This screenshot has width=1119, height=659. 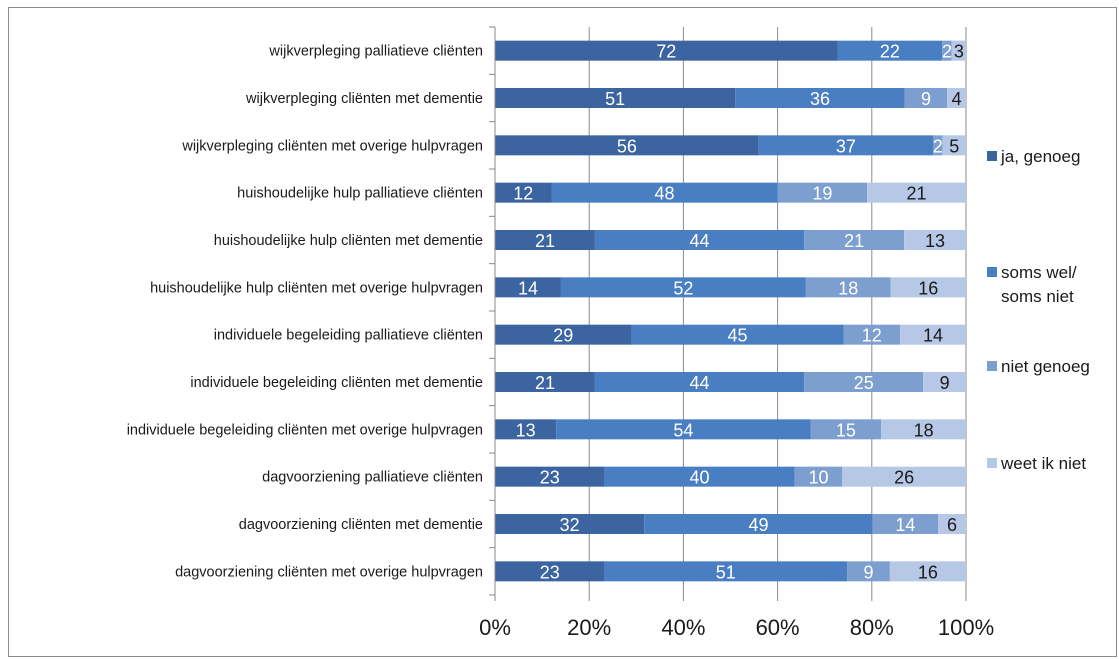 I want to click on data-label: 40, so click(x=700, y=478).